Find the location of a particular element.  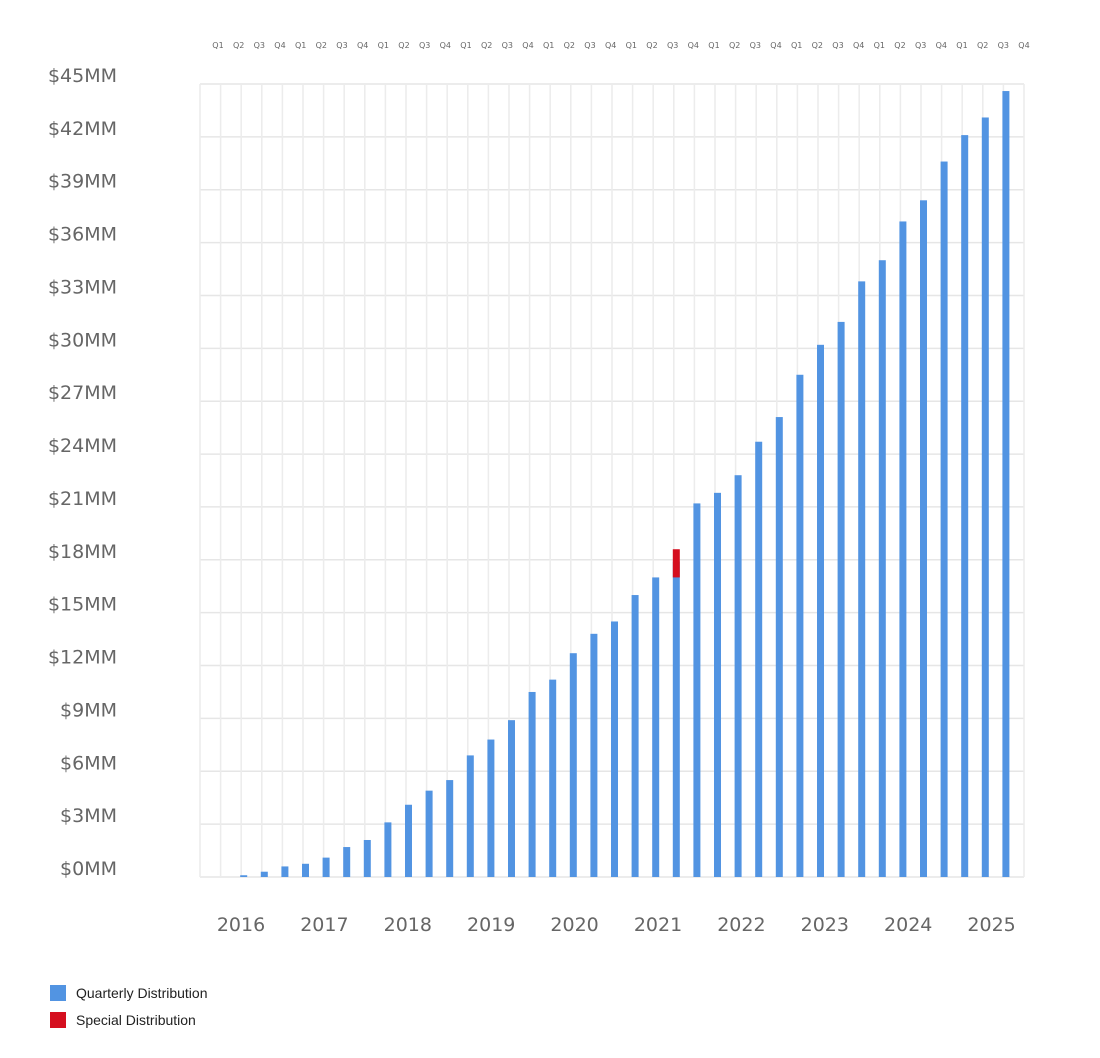

year-label: 2022 is located at coordinates (741, 925).